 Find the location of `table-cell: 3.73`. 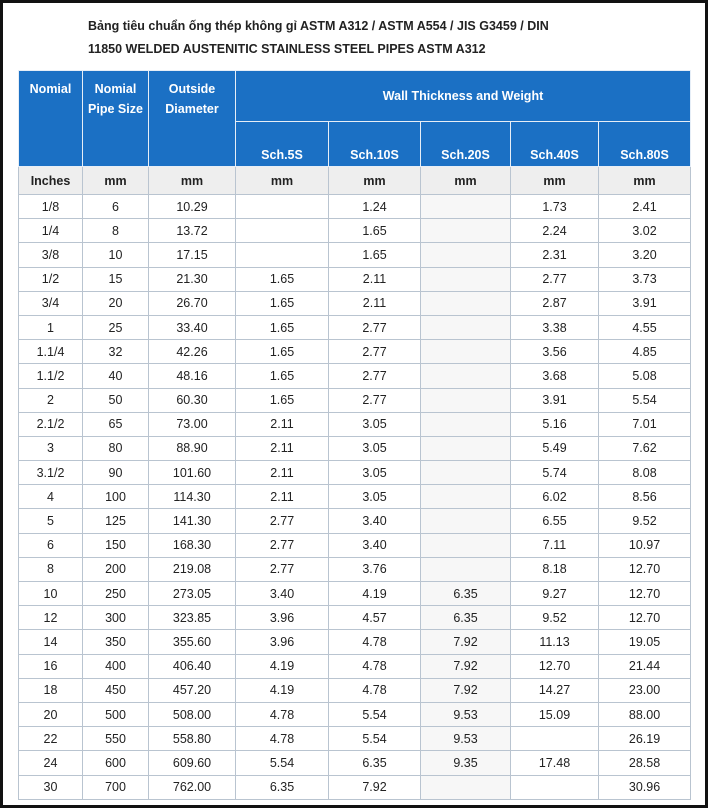

table-cell: 3.73 is located at coordinates (644, 279).